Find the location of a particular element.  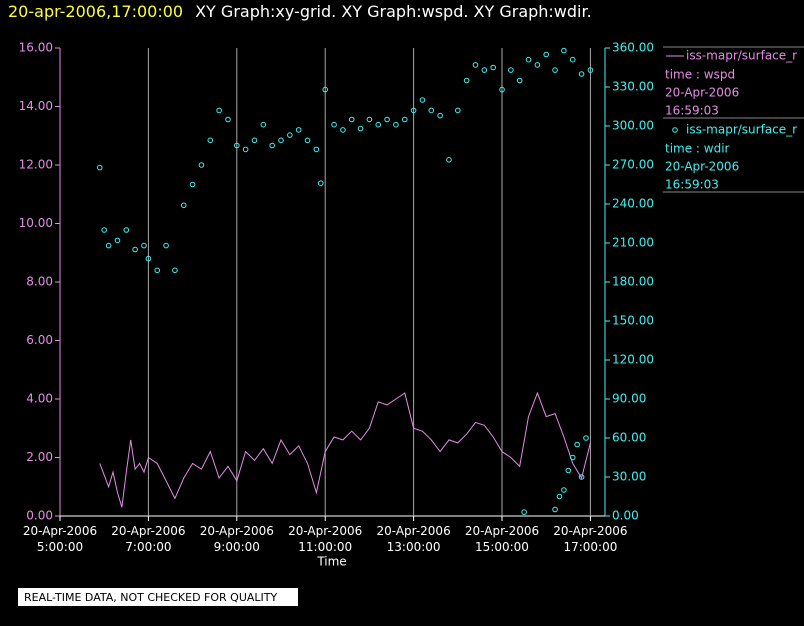

y2-tick-label: 330.00 is located at coordinates (633, 87).